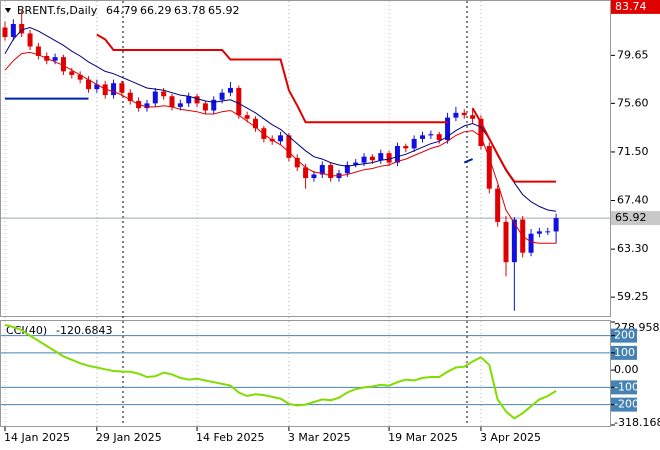  What do you see at coordinates (129, 437) in the screenshot?
I see `x-tick-label: 29 Jan 2025` at bounding box center [129, 437].